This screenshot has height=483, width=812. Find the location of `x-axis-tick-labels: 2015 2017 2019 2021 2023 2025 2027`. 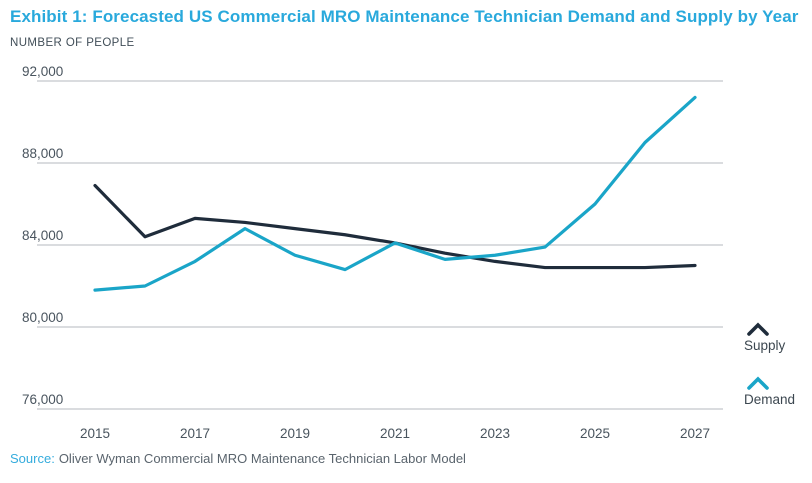

x-axis-tick-labels: 2015 2017 2019 2021 2023 2025 2027 is located at coordinates (395, 433).